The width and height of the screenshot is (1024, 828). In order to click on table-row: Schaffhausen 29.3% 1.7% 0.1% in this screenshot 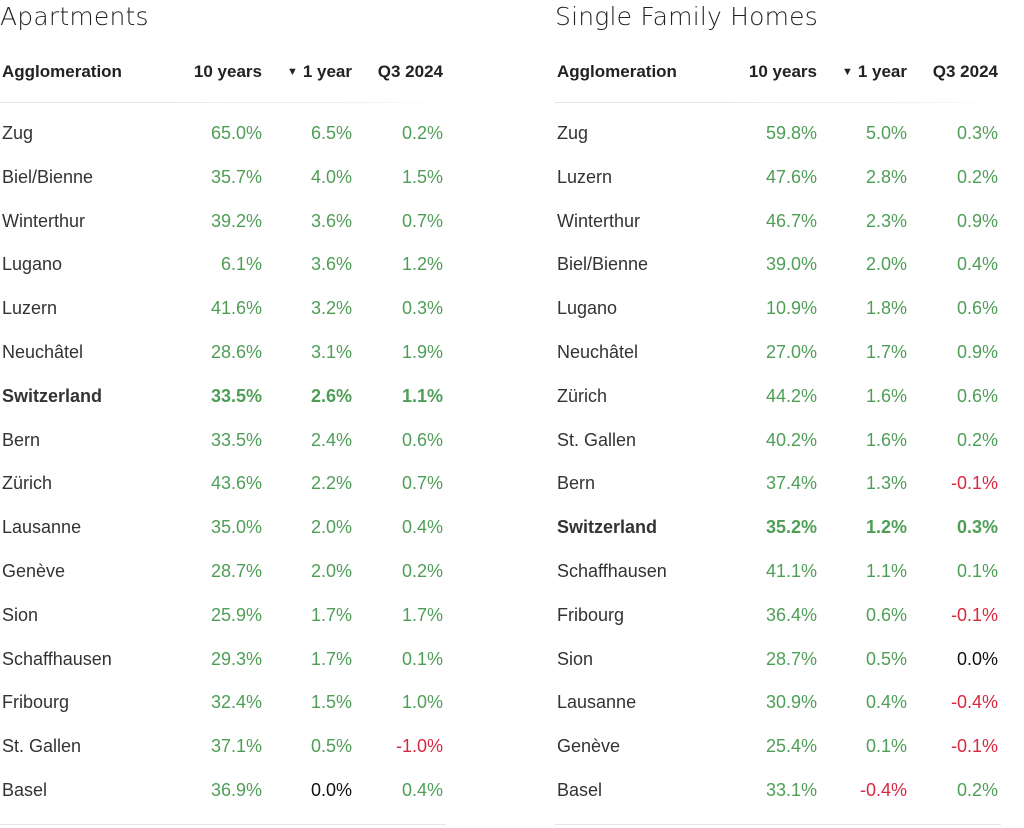, I will do `click(223, 660)`.